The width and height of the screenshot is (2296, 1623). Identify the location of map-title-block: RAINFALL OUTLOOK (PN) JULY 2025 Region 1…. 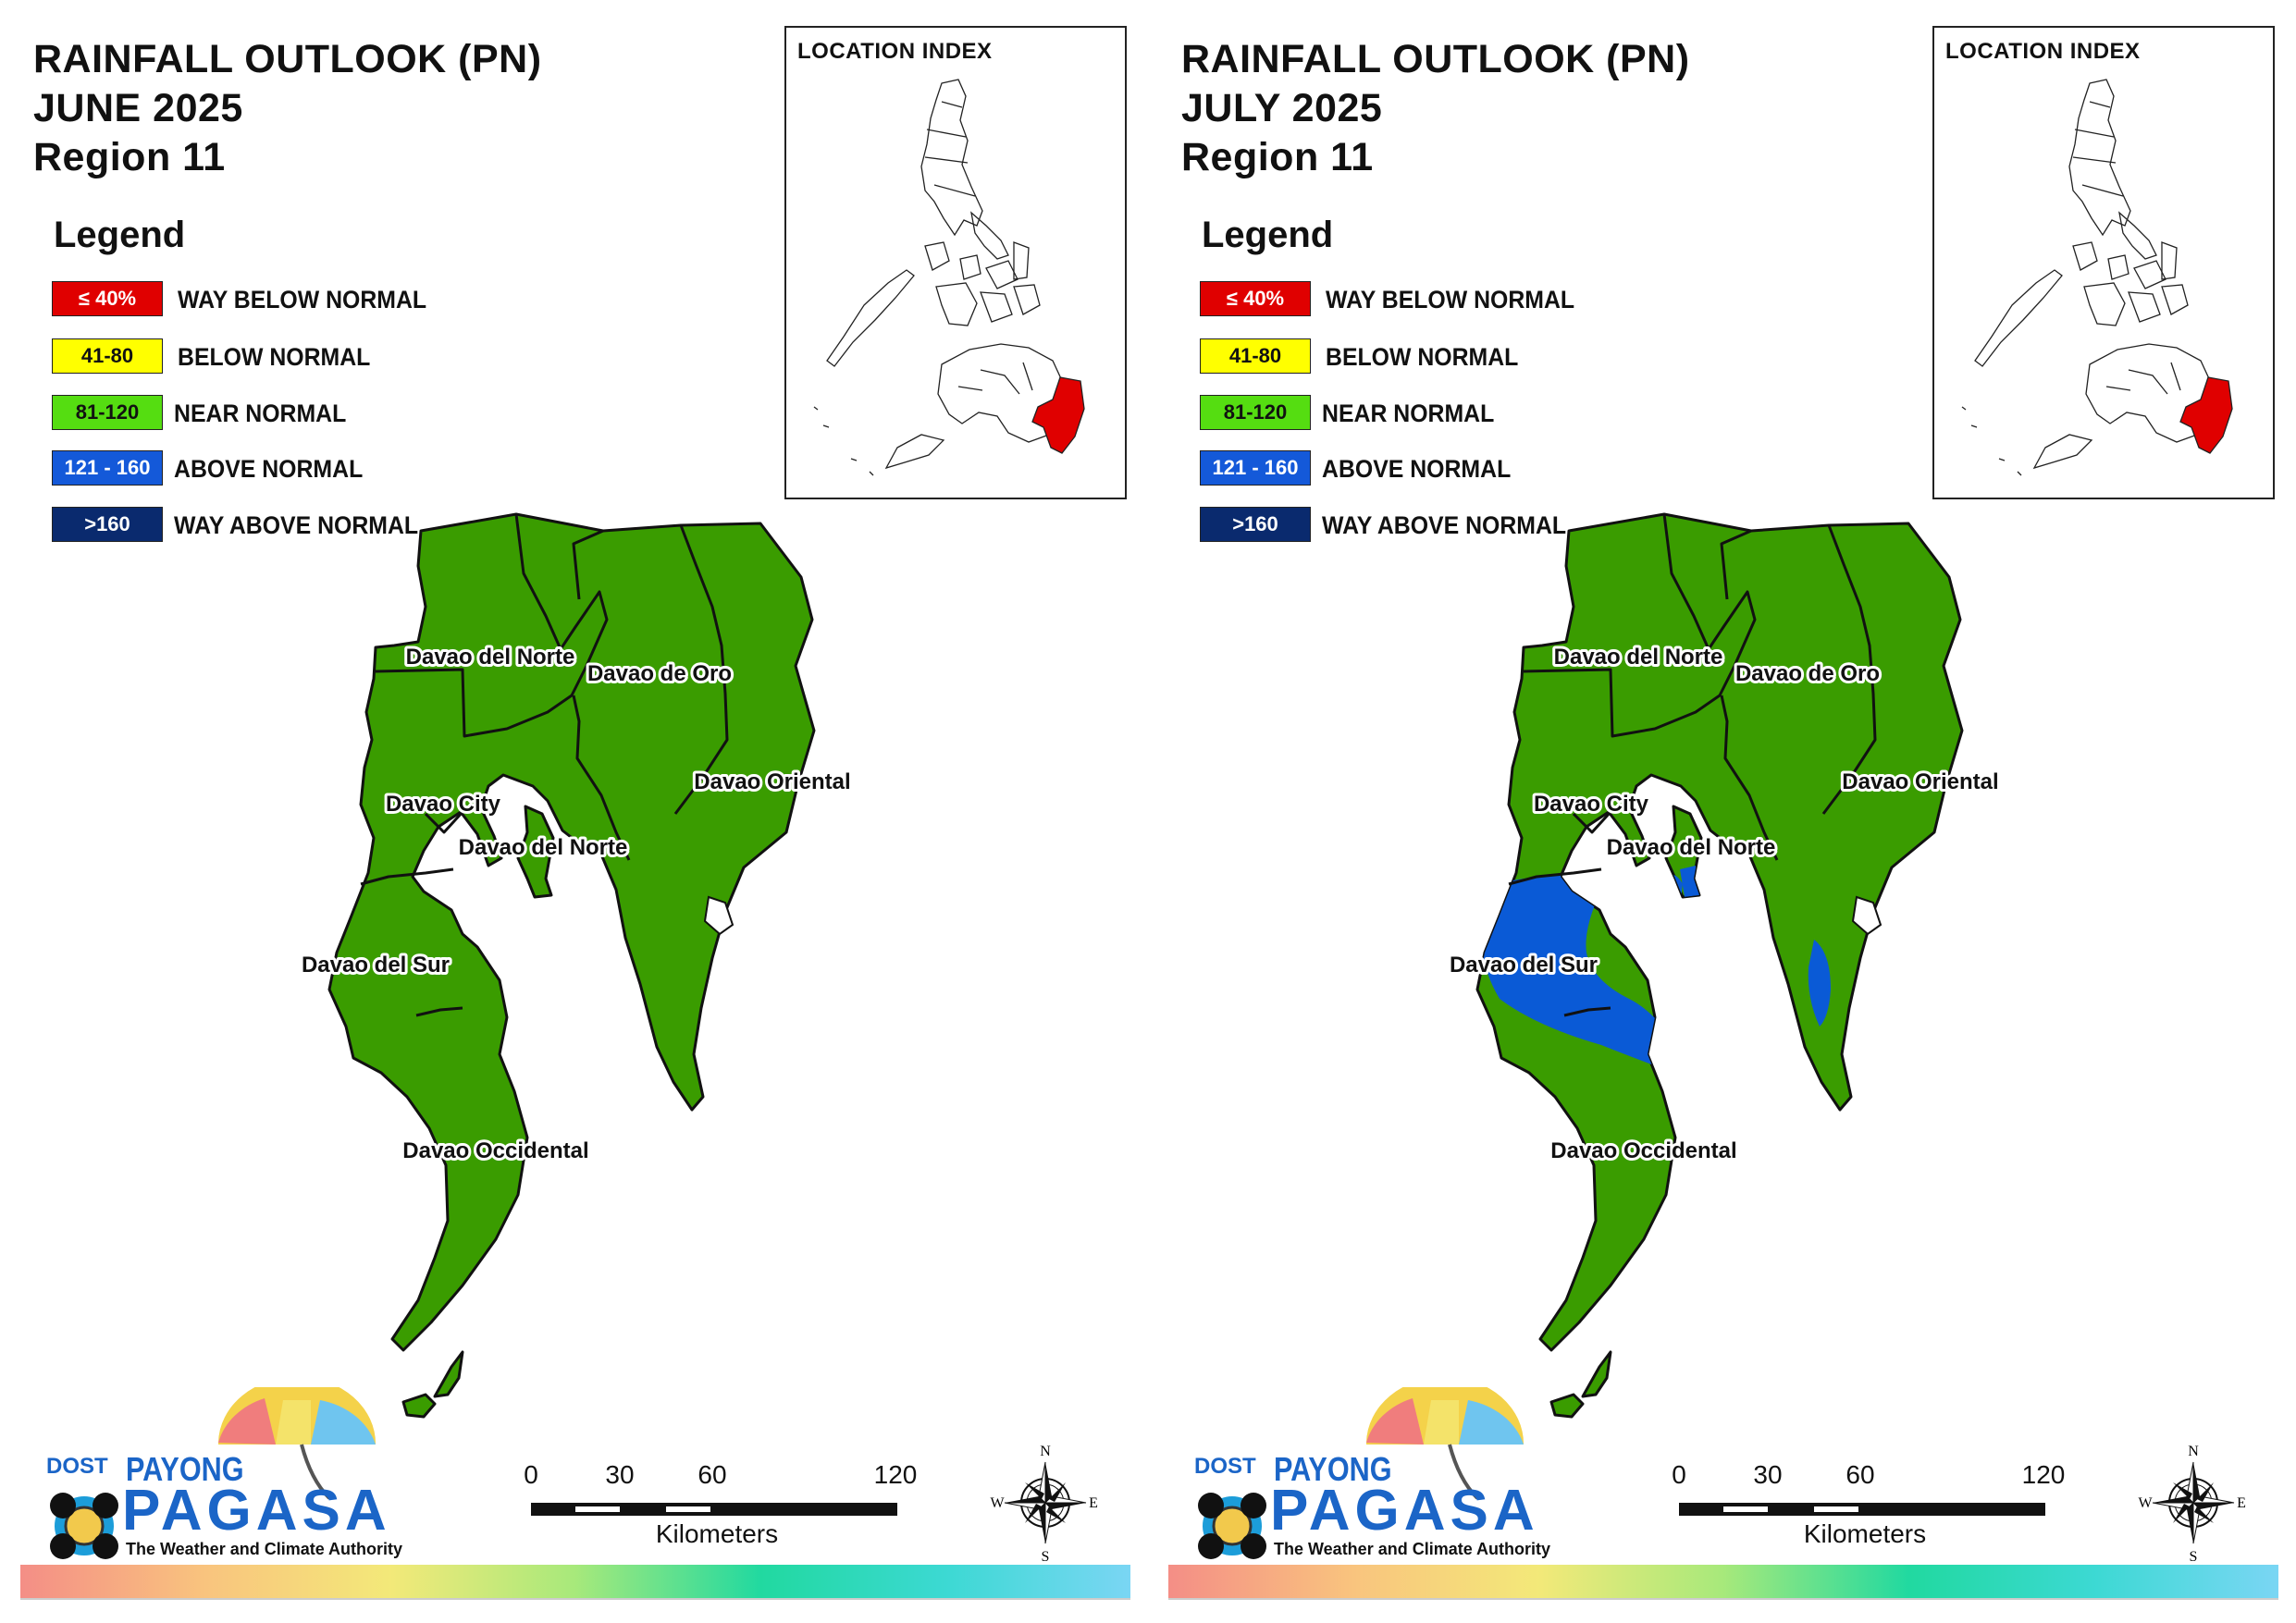
(1435, 108).